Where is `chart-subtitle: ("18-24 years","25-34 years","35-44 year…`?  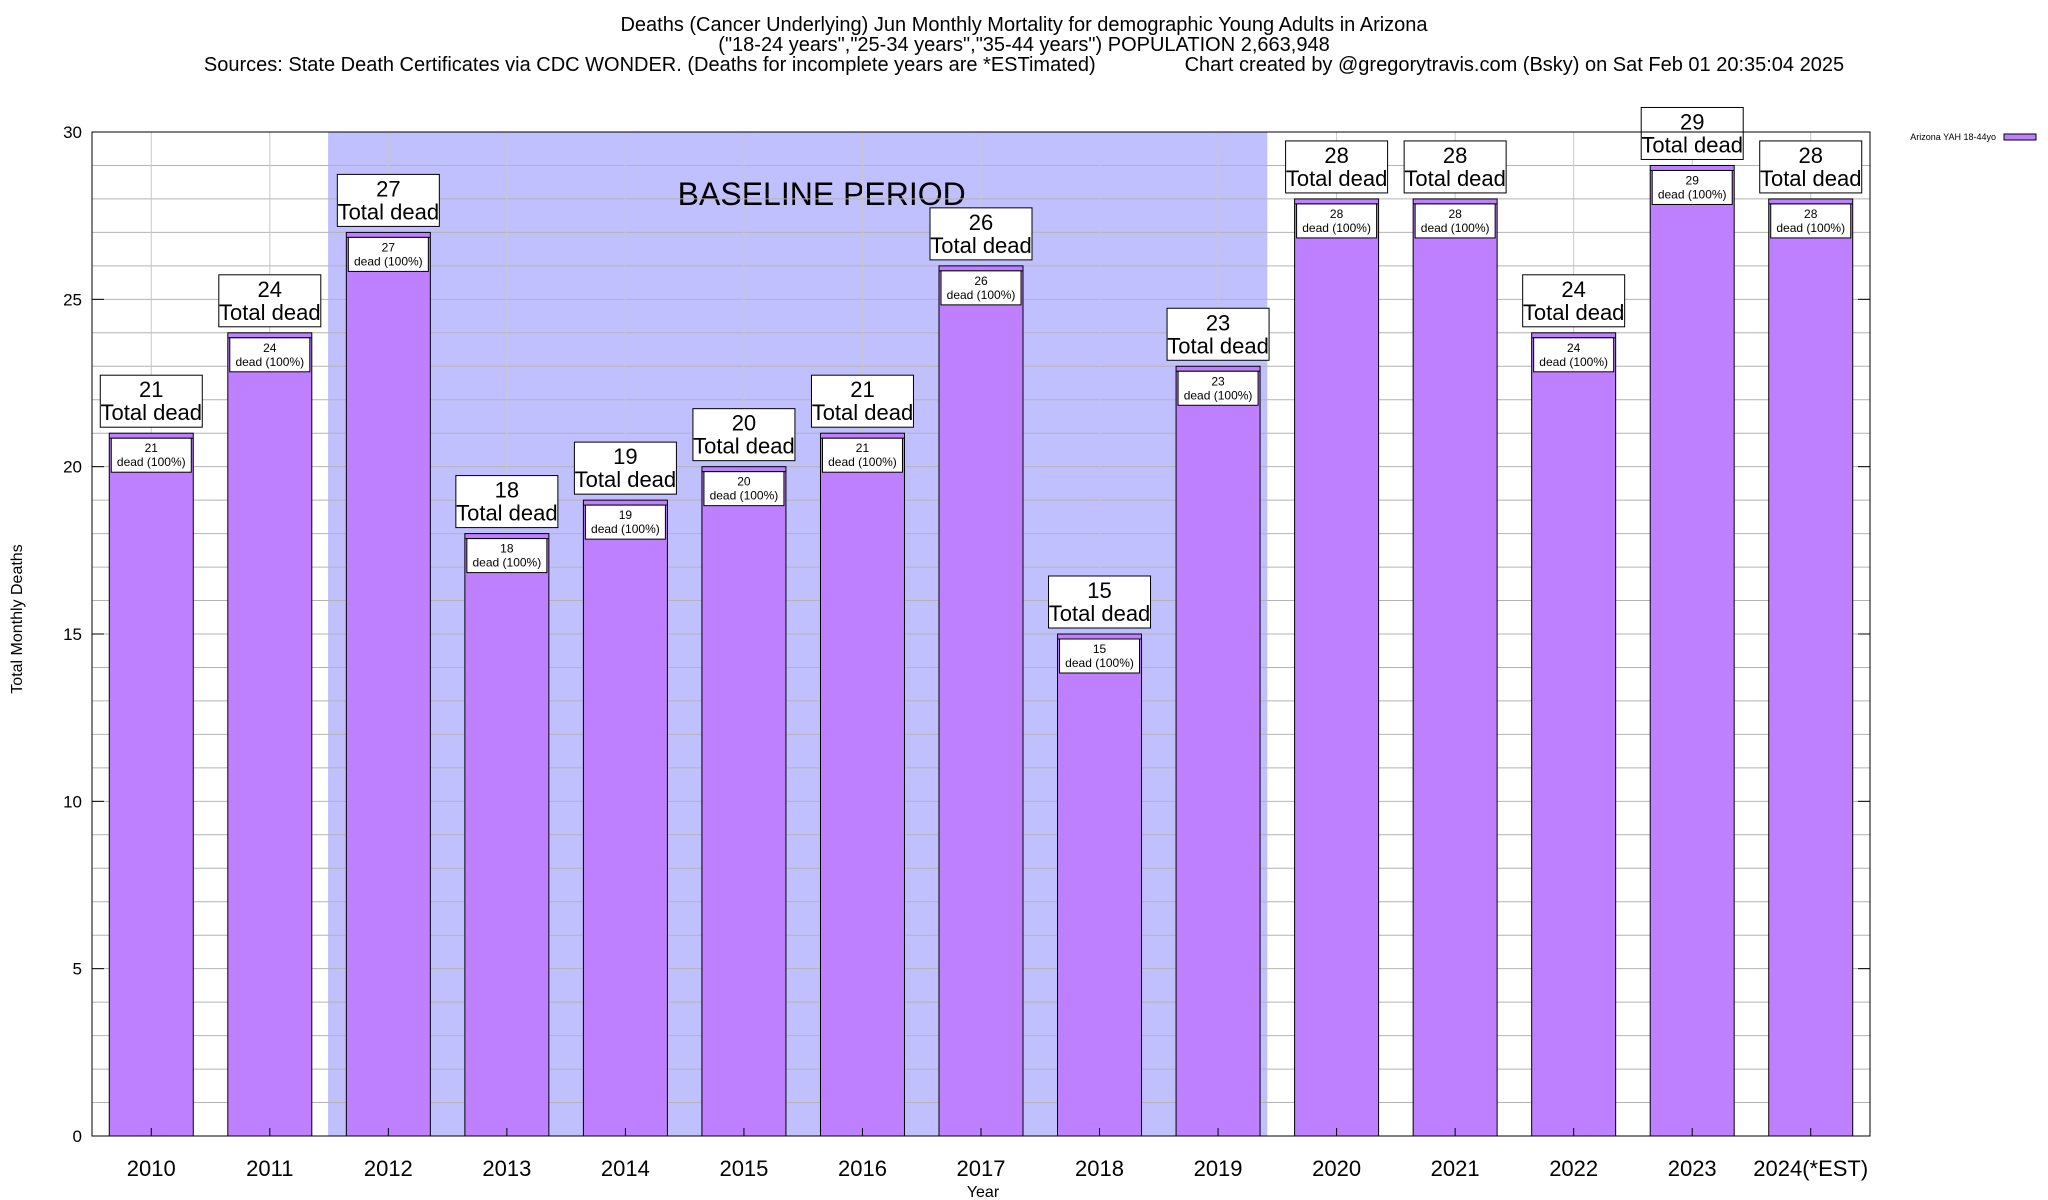
chart-subtitle: ("18-24 years","25-34 years","35-44 year… is located at coordinates (1024, 45).